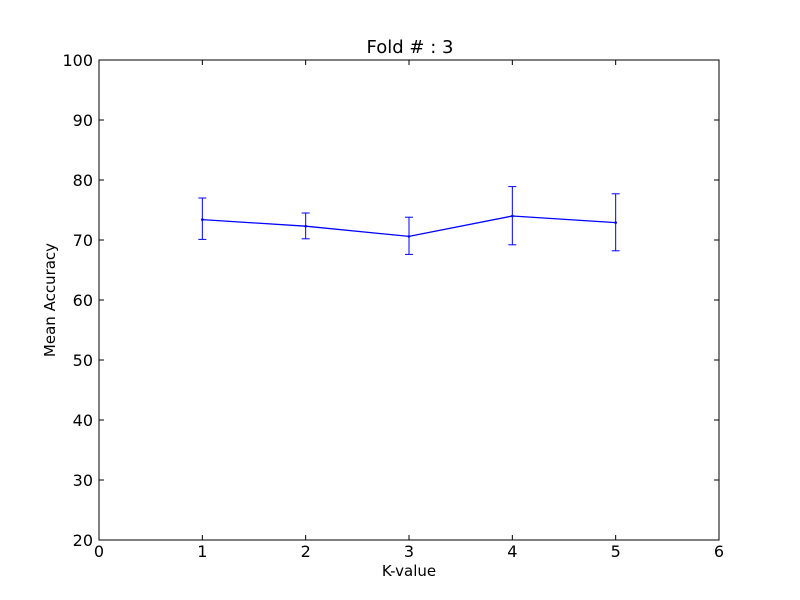 This screenshot has height=600, width=800. Describe the element at coordinates (50, 300) in the screenshot. I see `y-axis-label: Mean Accuracy` at that location.